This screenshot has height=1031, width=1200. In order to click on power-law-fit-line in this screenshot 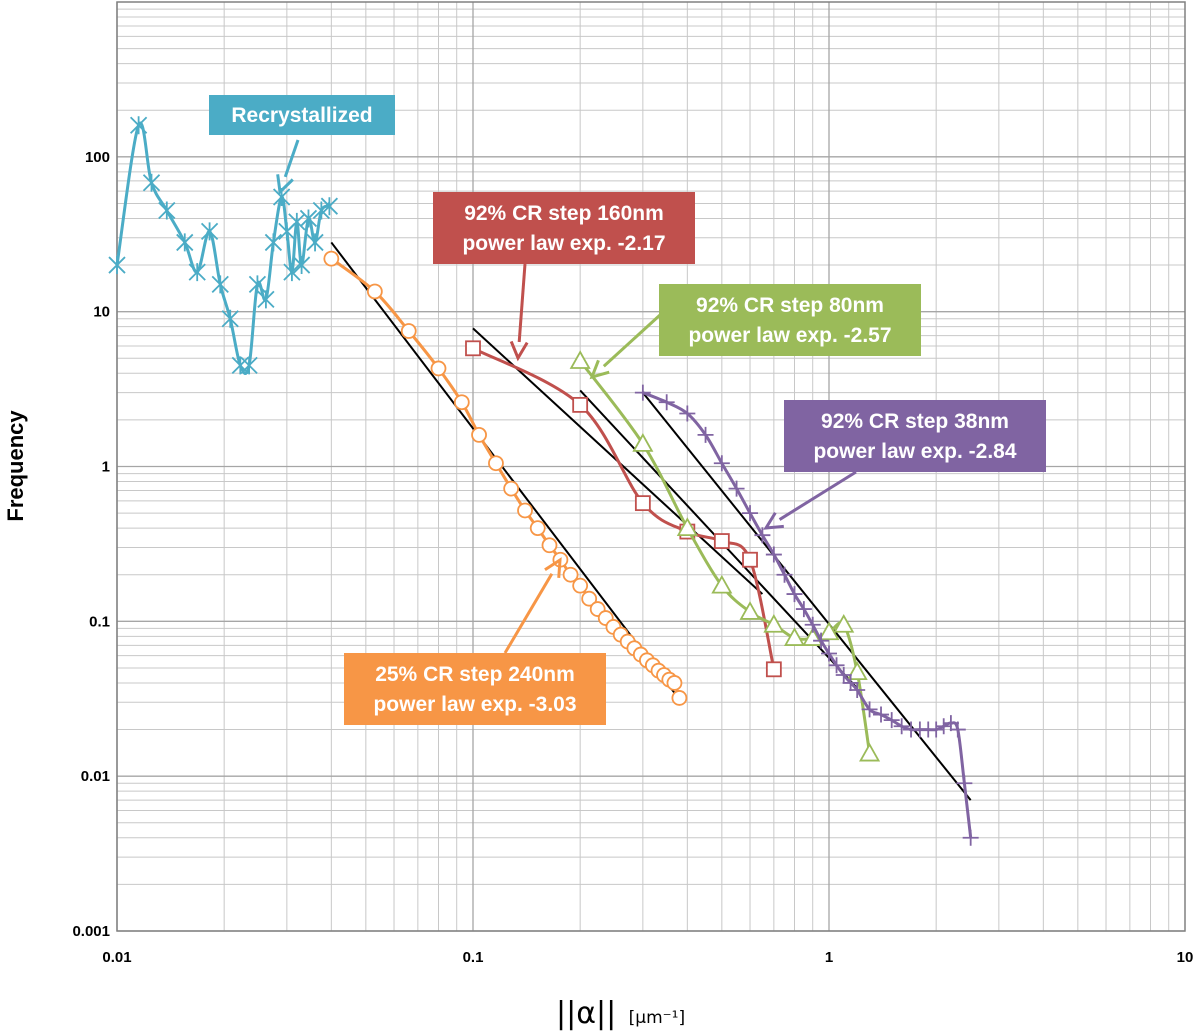, I will do `click(503, 468)`.